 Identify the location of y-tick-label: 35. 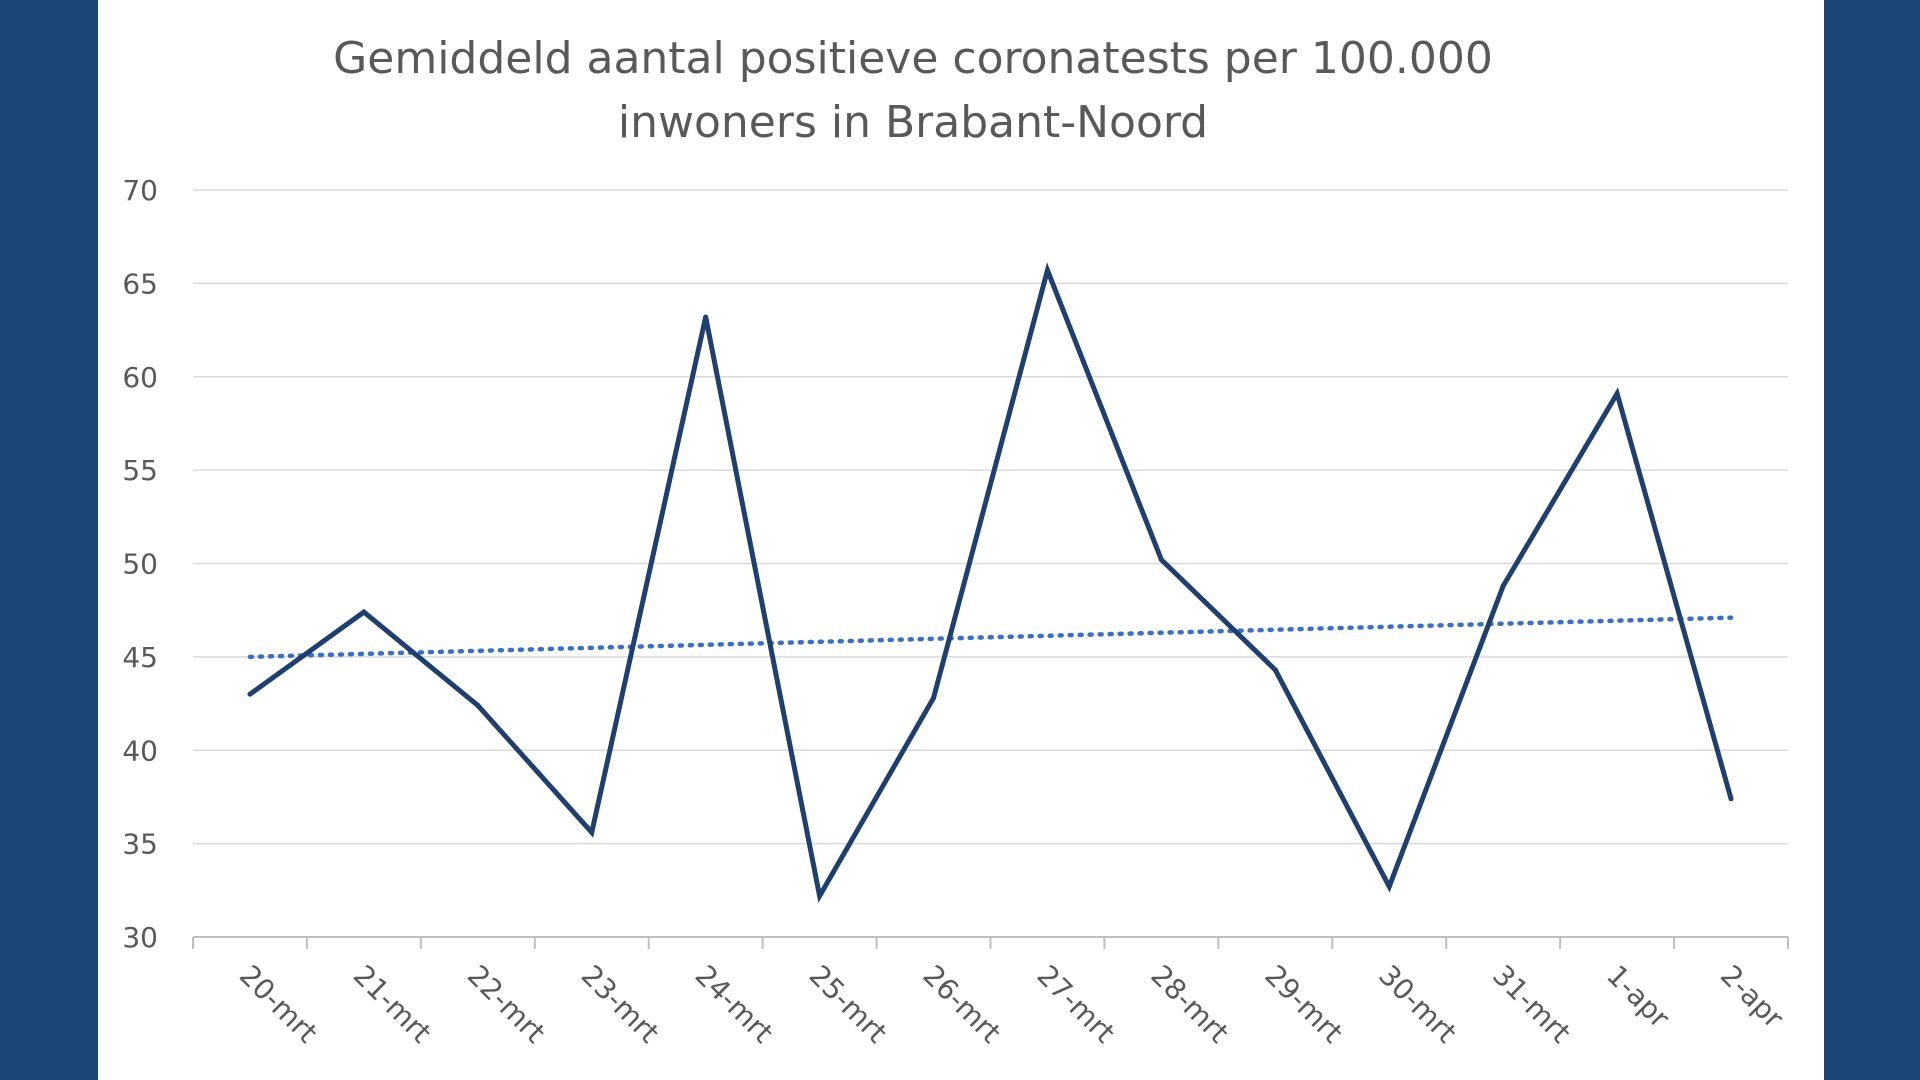
(140, 844).